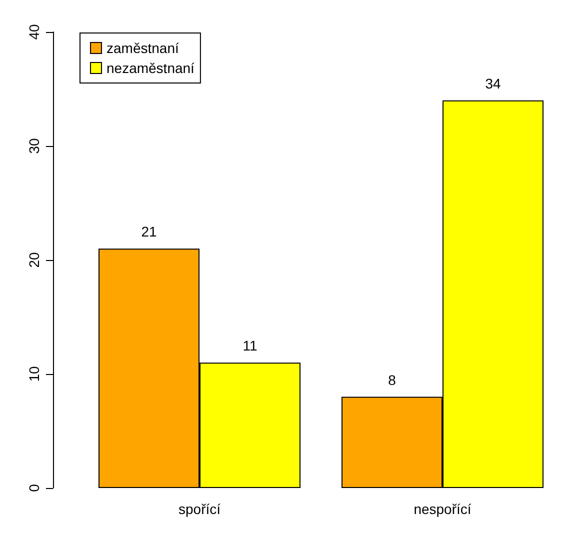 The image size is (572, 546). I want to click on x-tick-label: spořící, so click(199, 509).